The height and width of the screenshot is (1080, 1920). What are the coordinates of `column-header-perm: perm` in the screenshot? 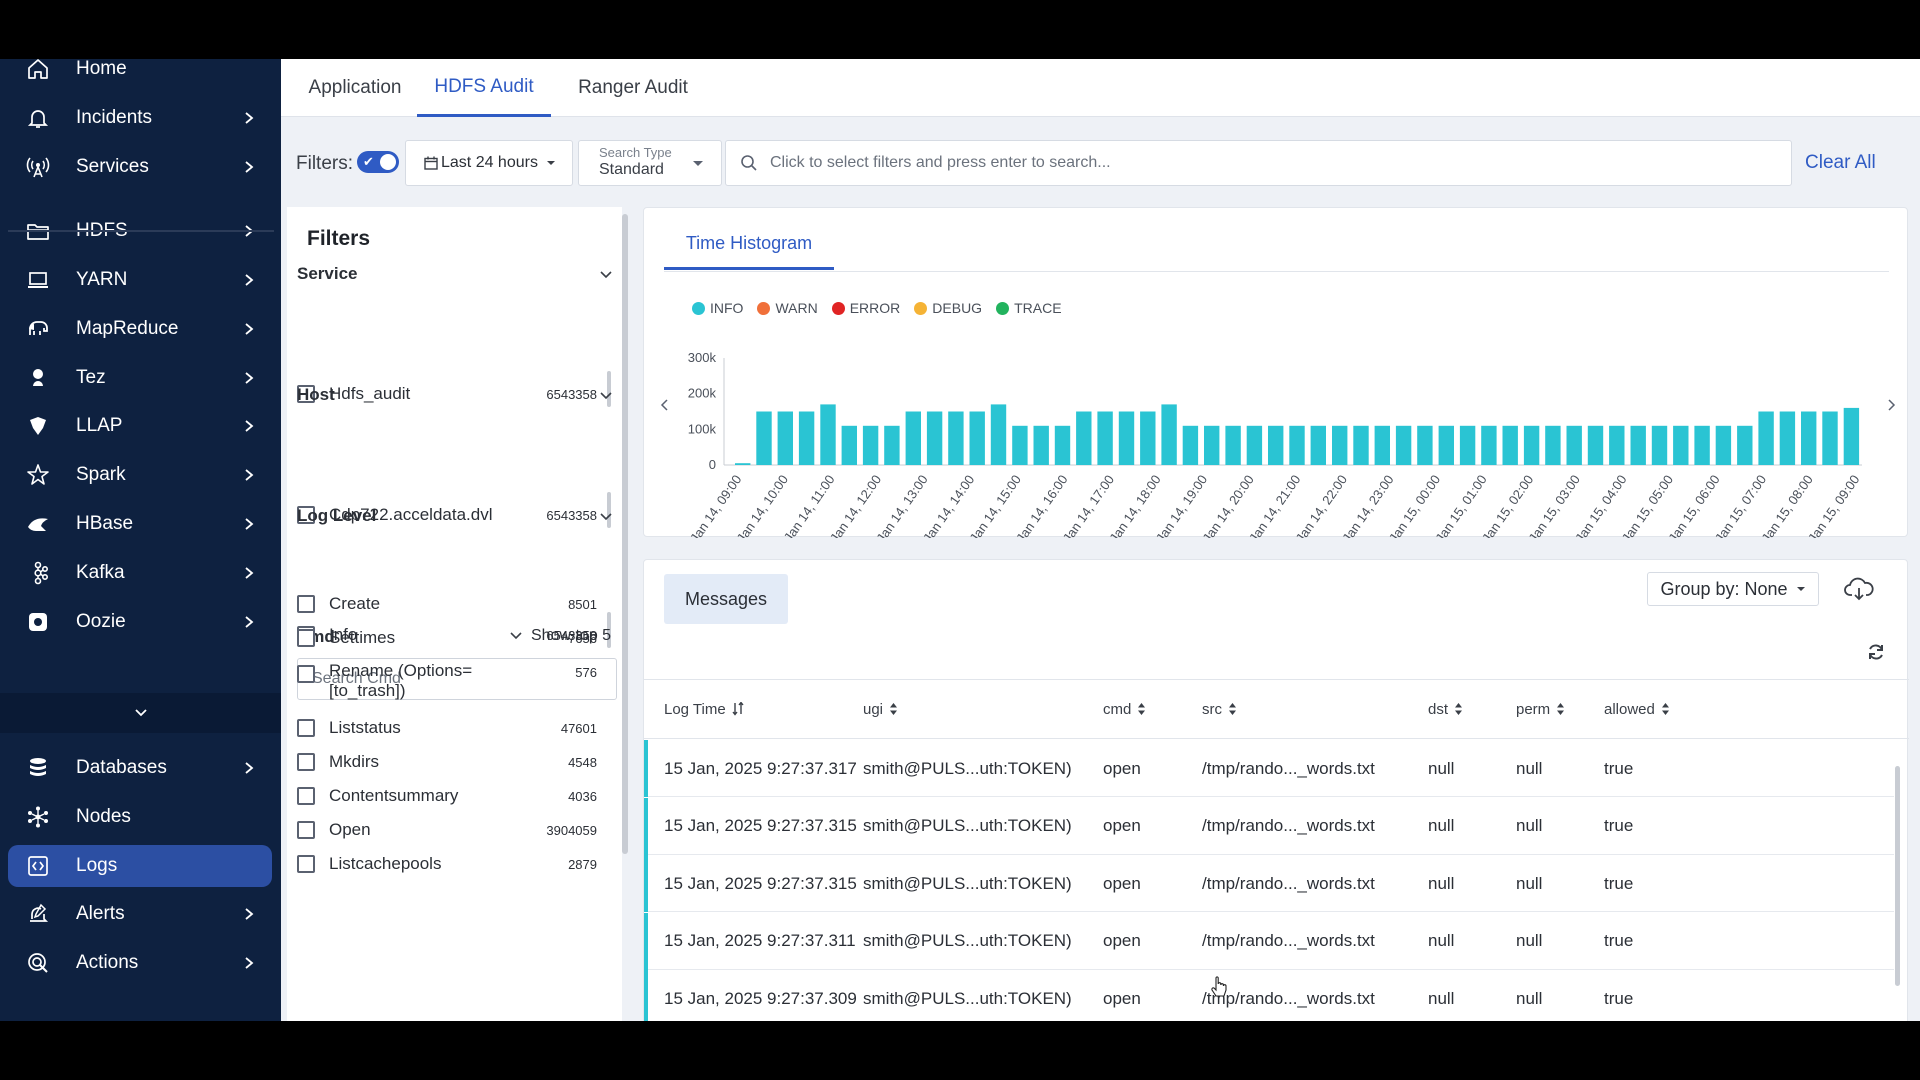 It's located at (1540, 709).